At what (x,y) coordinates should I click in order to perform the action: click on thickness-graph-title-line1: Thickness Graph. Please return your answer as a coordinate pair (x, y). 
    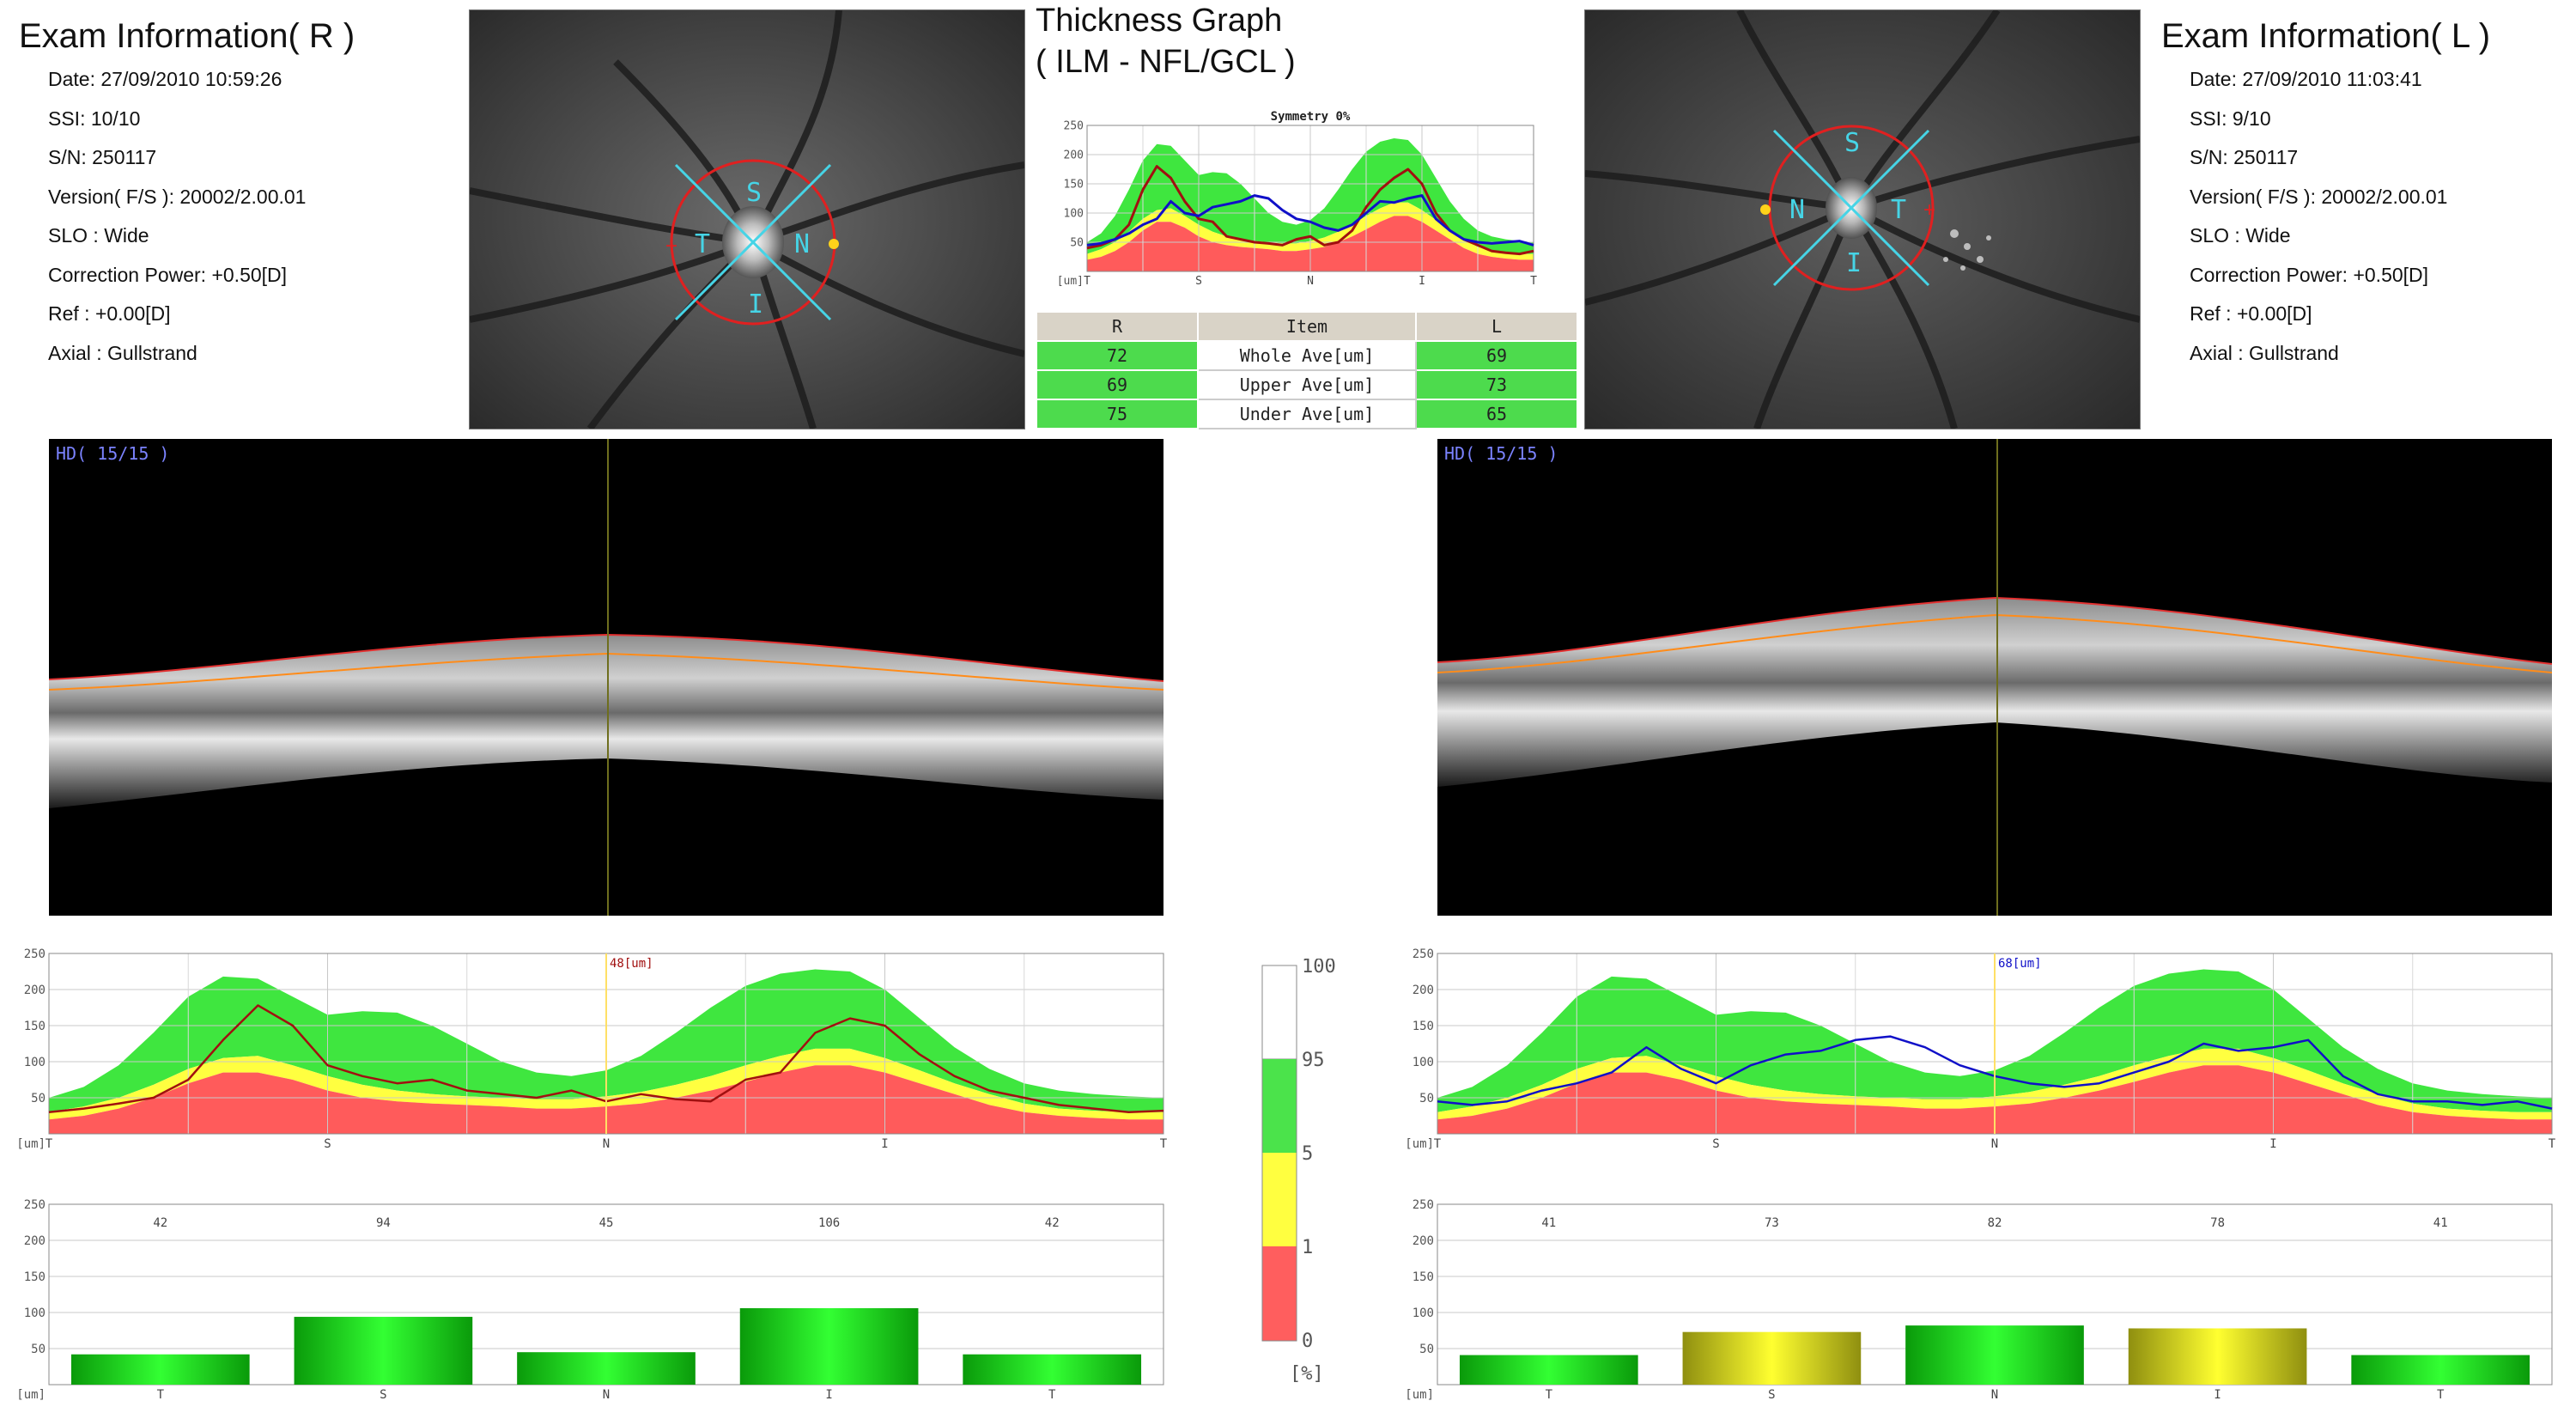
    Looking at the image, I should click on (1159, 21).